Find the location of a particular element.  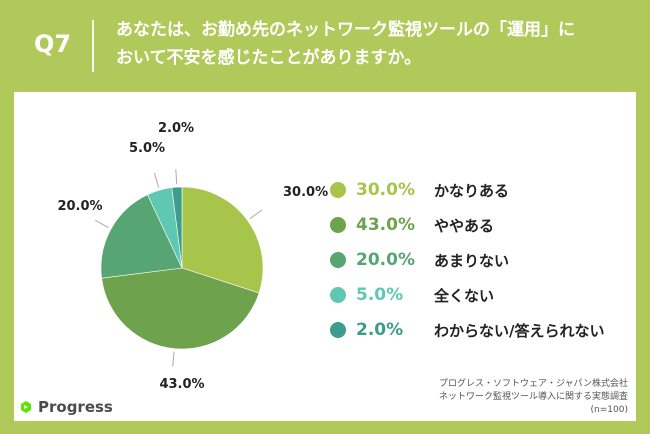

legend-item: 30.0% かなりある is located at coordinates (480, 190).